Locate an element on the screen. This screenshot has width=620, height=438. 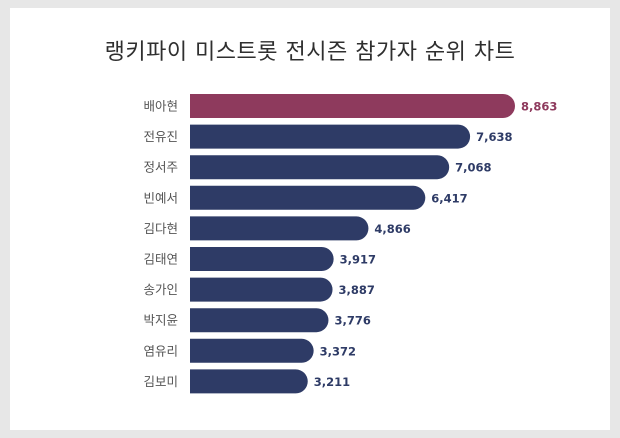
category-label: 빈예서 is located at coordinates (160, 197).